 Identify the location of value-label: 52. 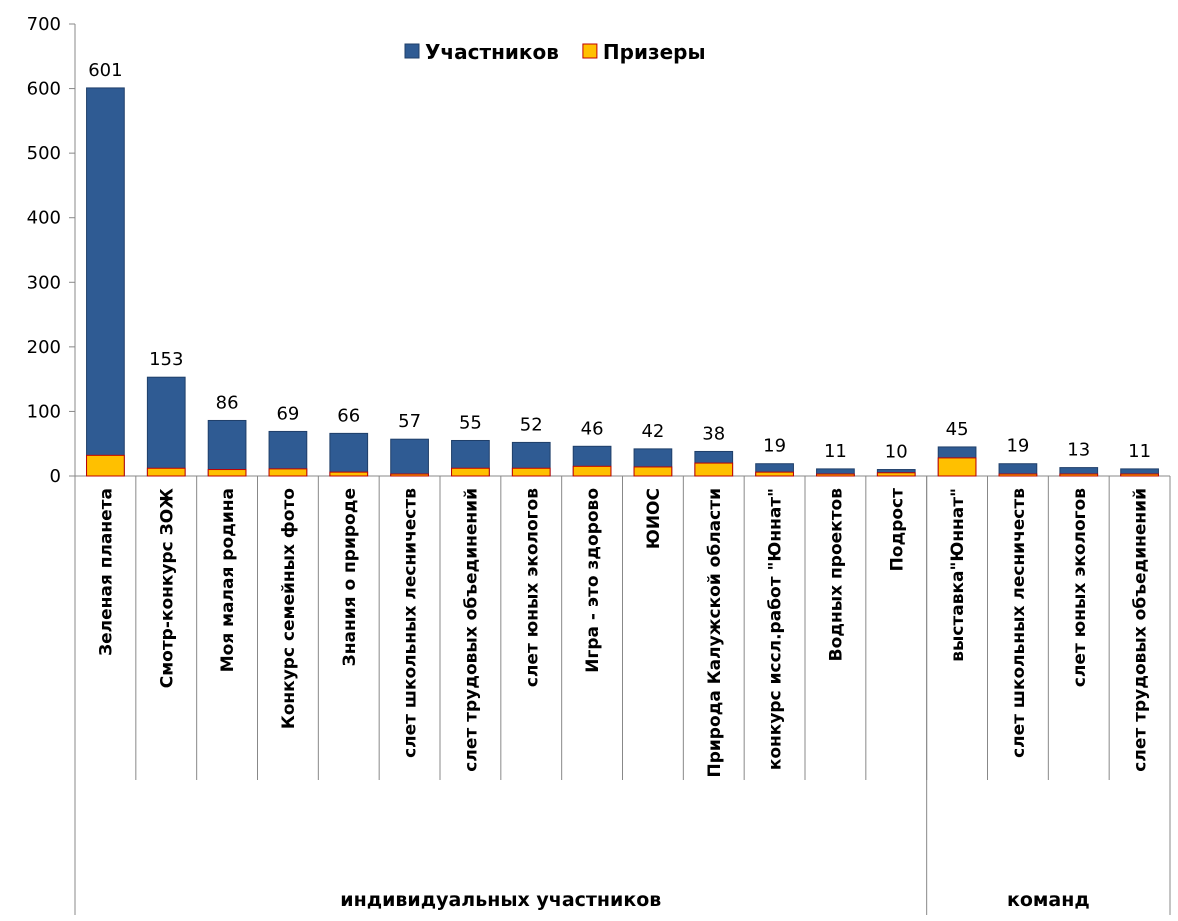
(531, 424).